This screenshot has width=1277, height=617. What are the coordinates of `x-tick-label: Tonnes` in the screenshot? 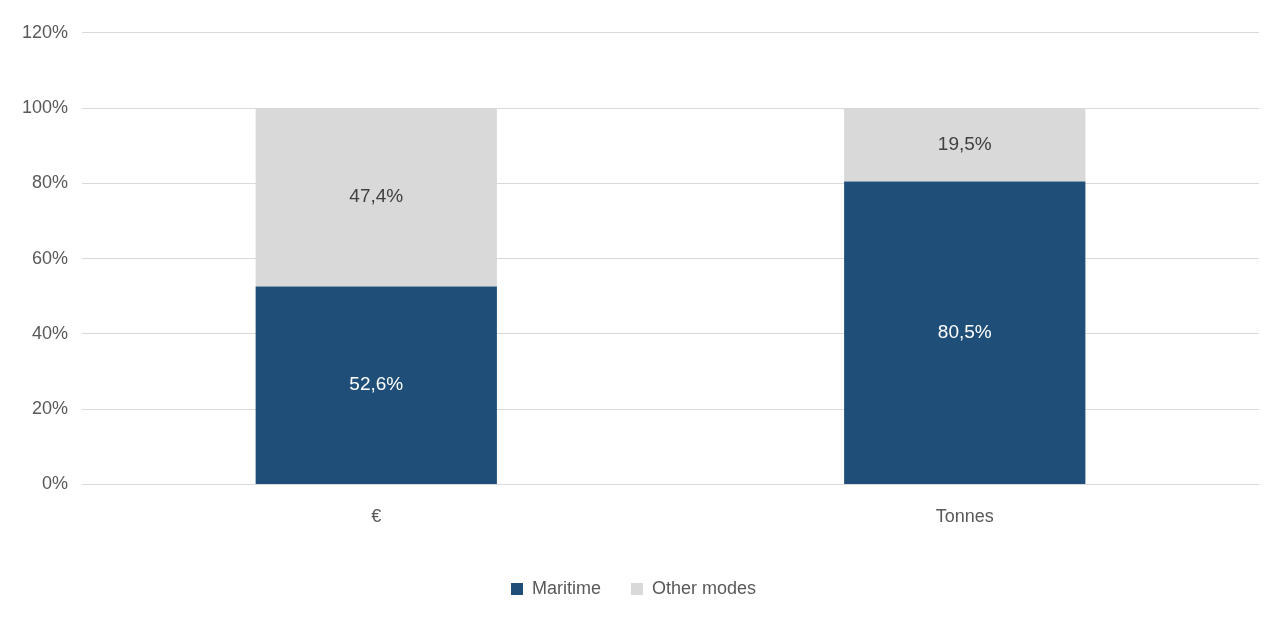 It's located at (964, 516).